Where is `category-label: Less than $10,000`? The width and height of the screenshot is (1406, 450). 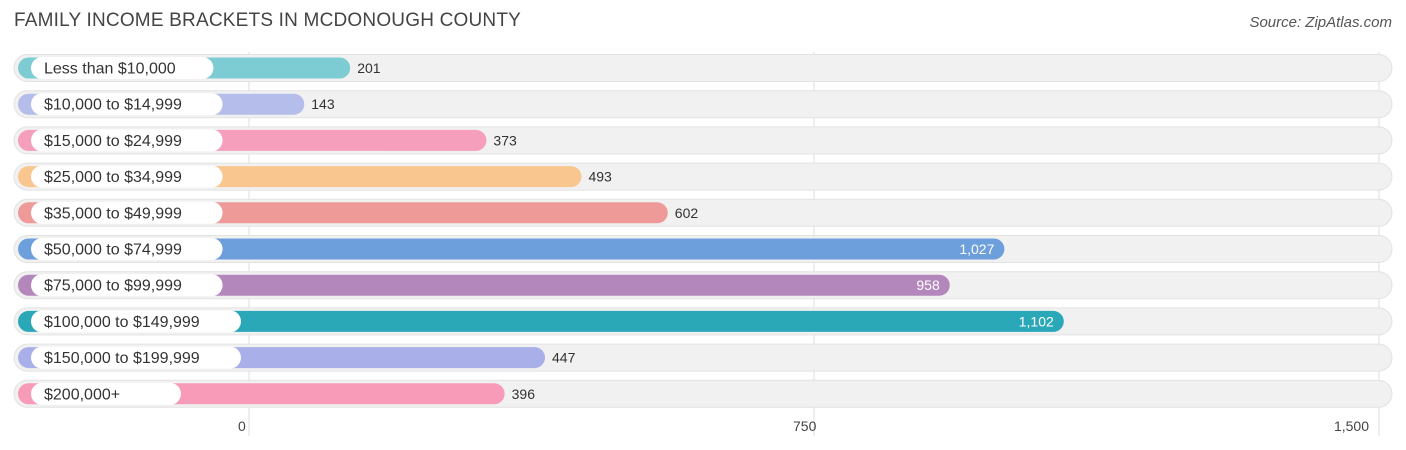
category-label: Less than $10,000 is located at coordinates (110, 69).